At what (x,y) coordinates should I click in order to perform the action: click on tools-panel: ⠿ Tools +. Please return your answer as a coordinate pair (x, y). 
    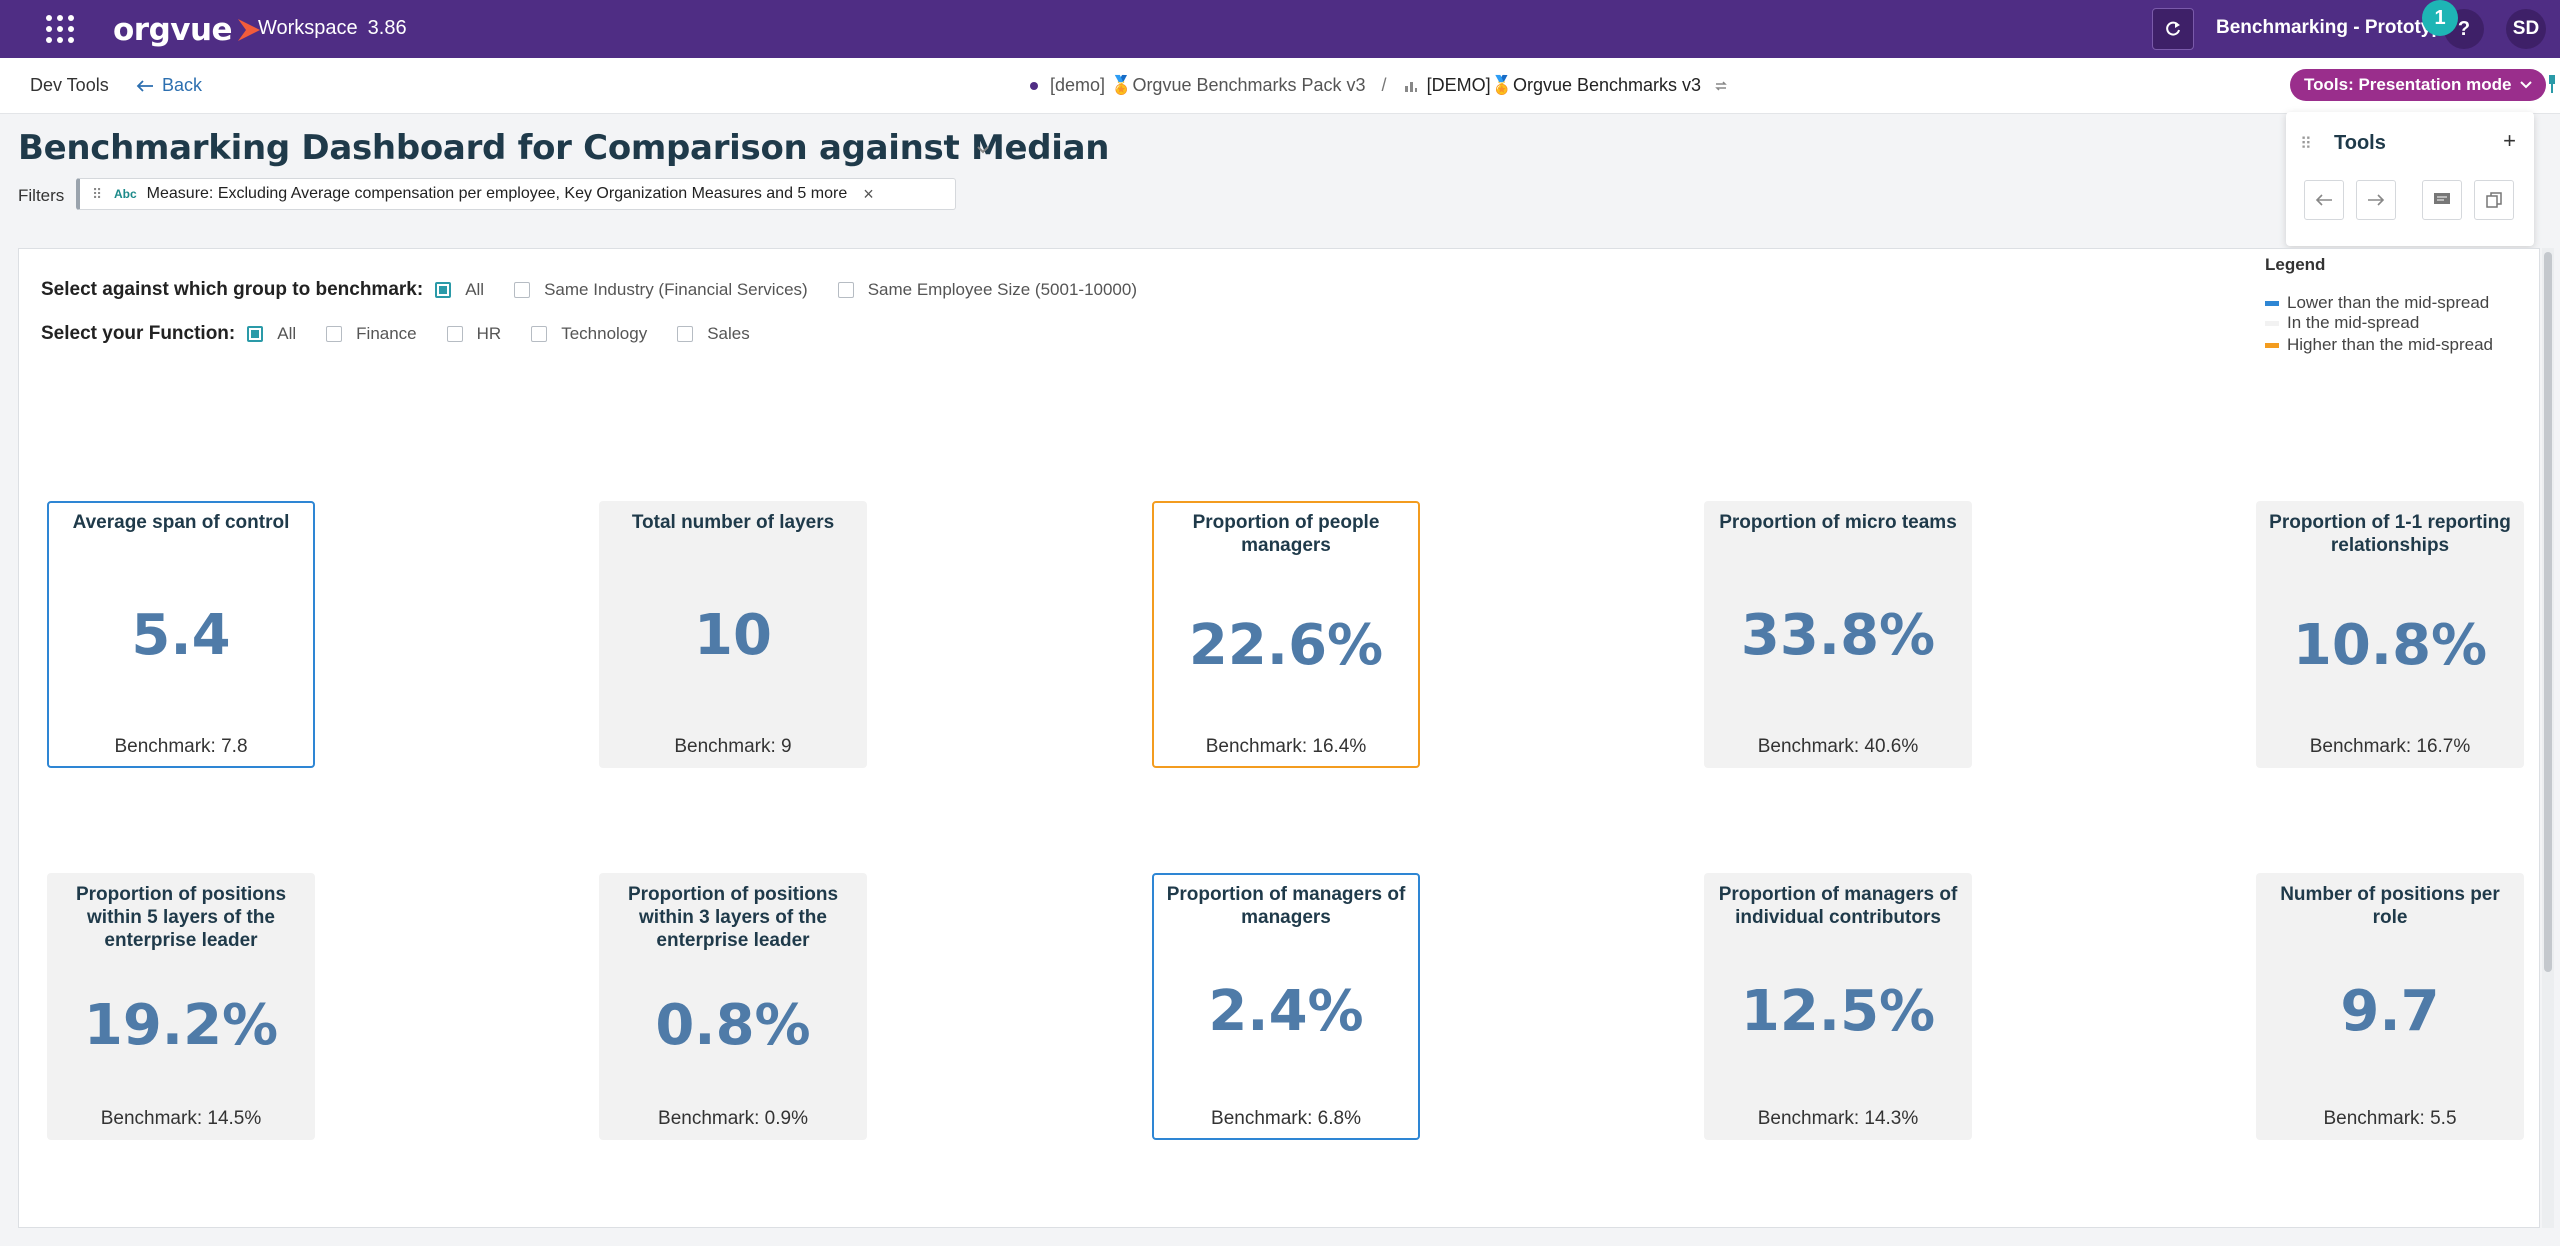
    Looking at the image, I should click on (2410, 179).